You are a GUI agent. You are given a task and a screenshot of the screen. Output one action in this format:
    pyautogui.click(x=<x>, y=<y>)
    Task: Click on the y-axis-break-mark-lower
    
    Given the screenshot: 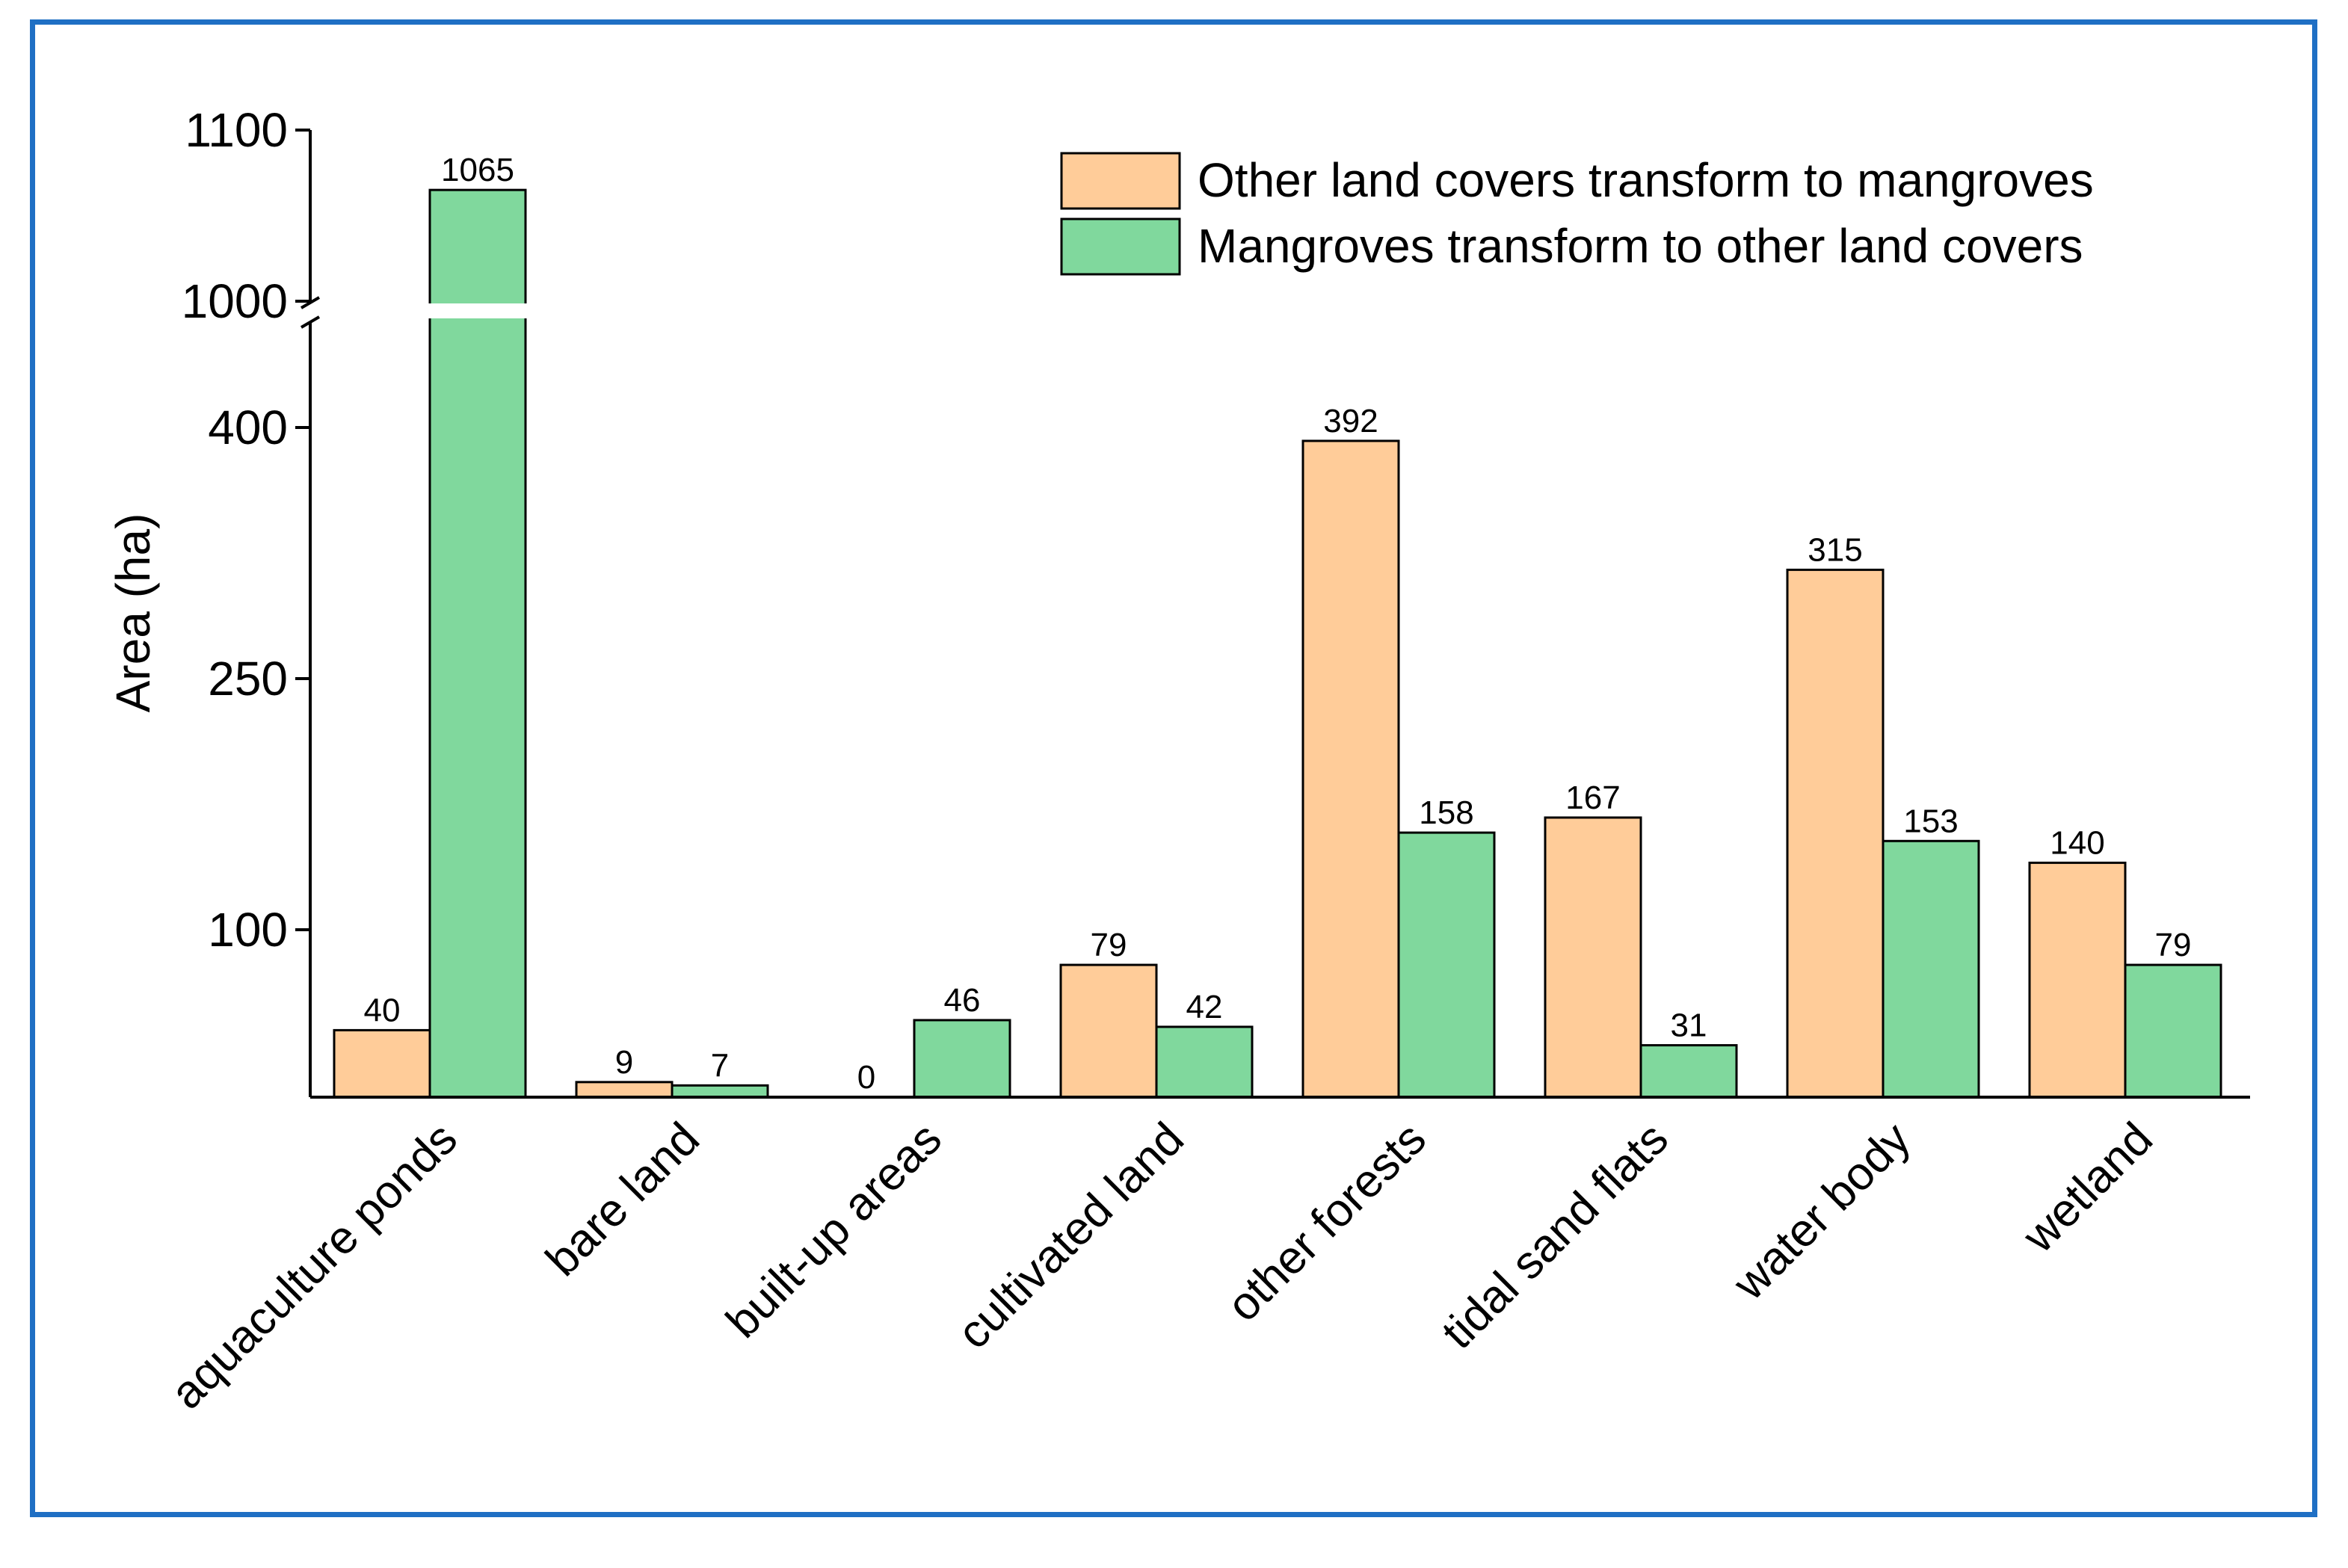 What is the action you would take?
    pyautogui.click(x=310, y=322)
    